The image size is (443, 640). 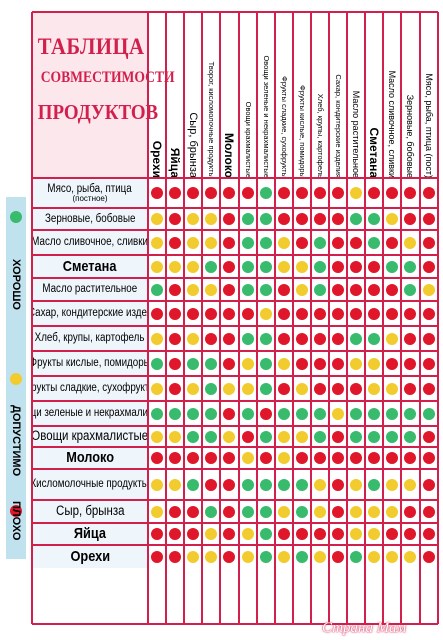 I want to click on column-header: Сахар, кондитерские изделия, so click(x=338, y=95).